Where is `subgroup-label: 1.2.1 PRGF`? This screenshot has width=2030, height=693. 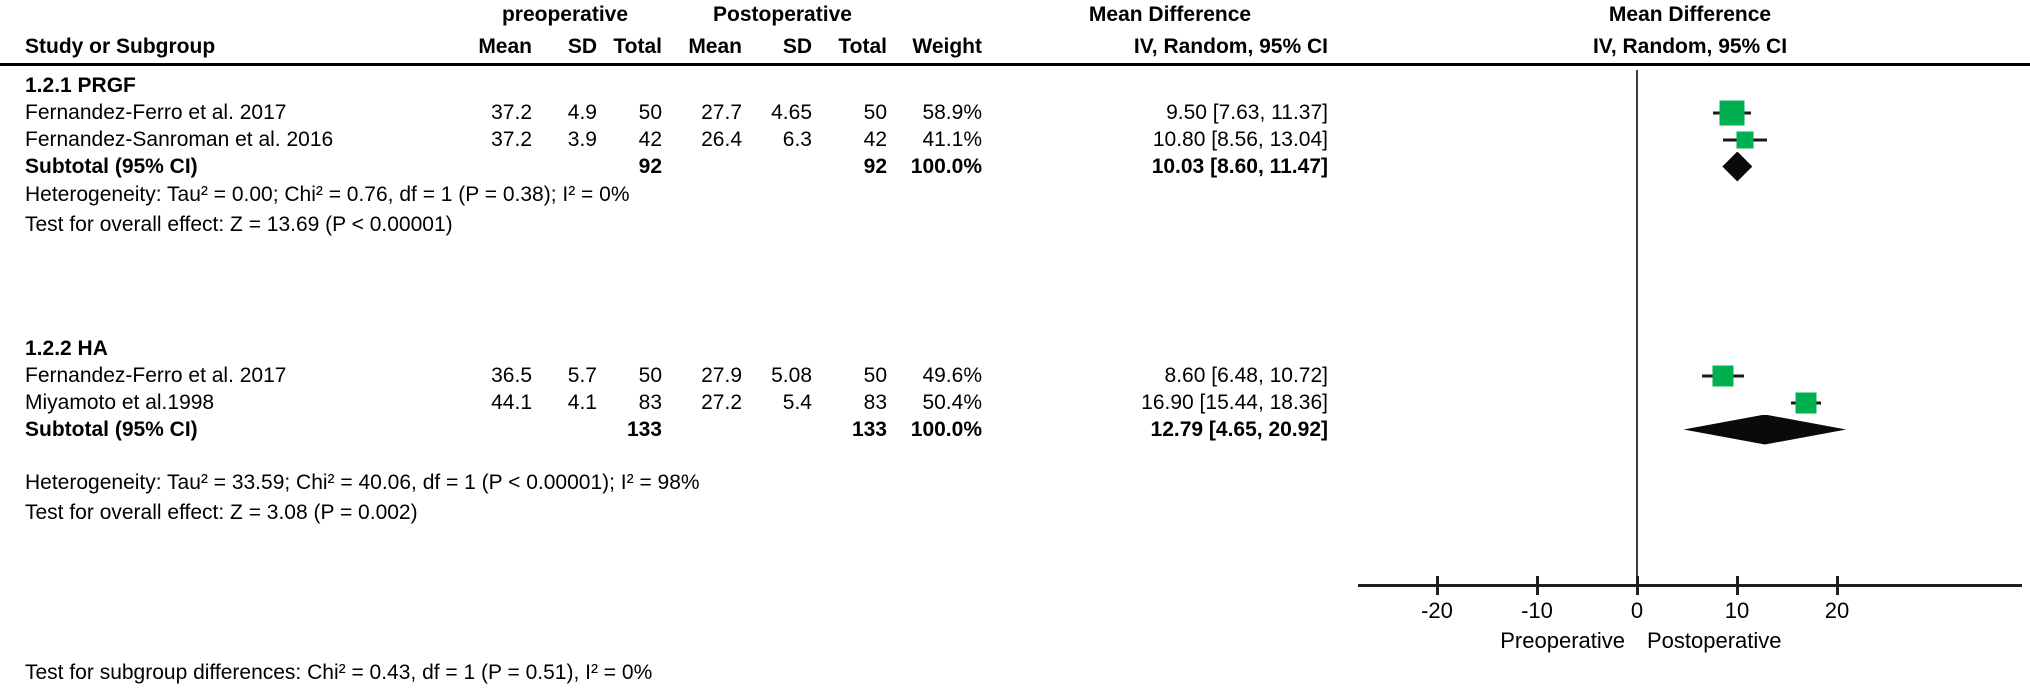
subgroup-label: 1.2.1 PRGF is located at coordinates (80, 85).